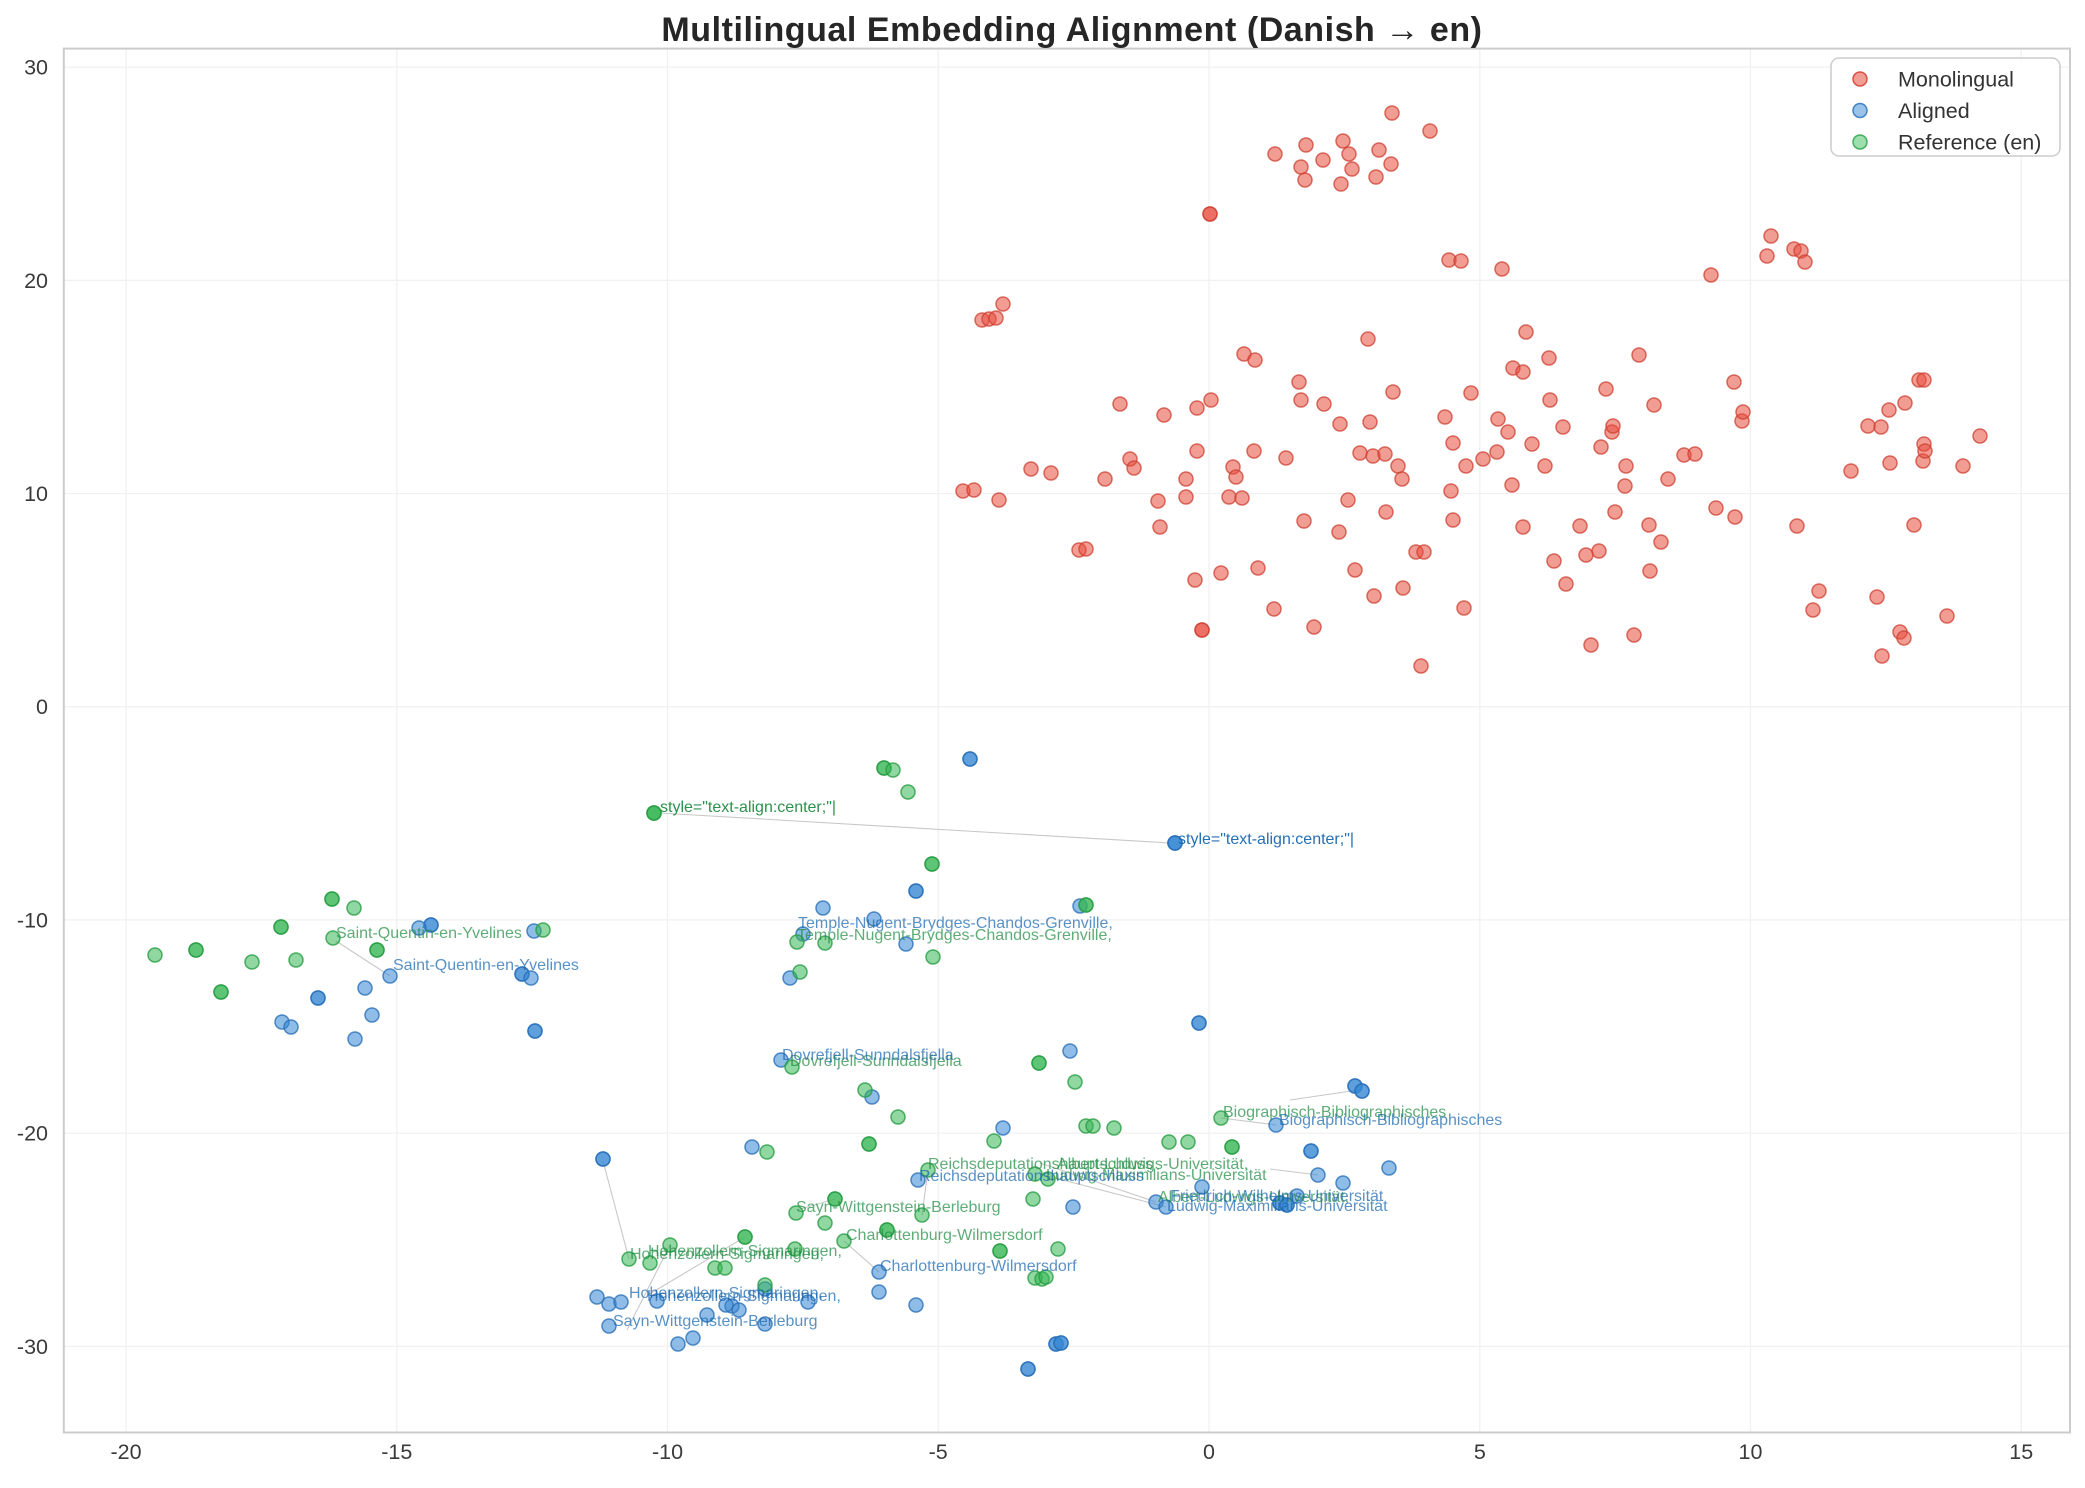 The width and height of the screenshot is (2085, 1488). Describe the element at coordinates (36, 281) in the screenshot. I see `svg-text: 20` at that location.